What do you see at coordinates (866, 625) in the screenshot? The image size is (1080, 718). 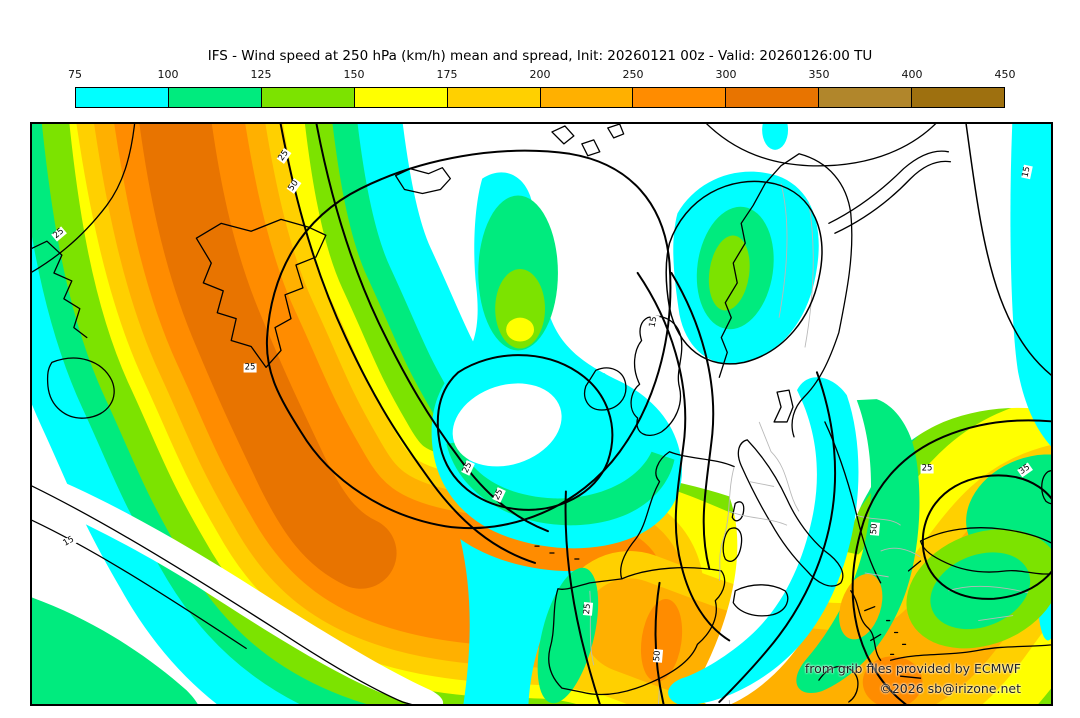 I see `coast-greece` at bounding box center [866, 625].